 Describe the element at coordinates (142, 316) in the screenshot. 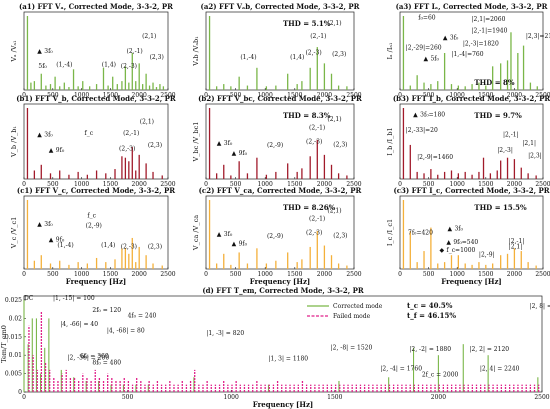

I see `annotation-d-3: 4f₀ = 240` at that location.